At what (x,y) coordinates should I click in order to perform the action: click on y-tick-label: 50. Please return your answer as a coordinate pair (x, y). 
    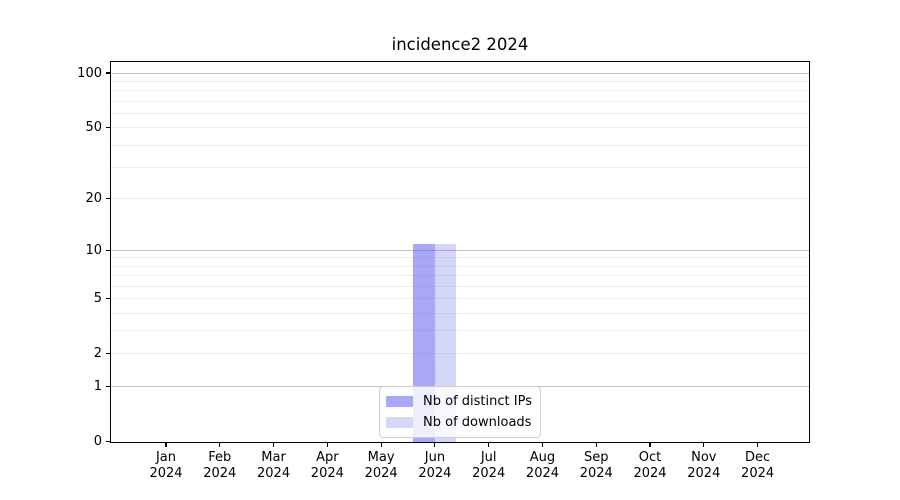
    Looking at the image, I should click on (93, 128).